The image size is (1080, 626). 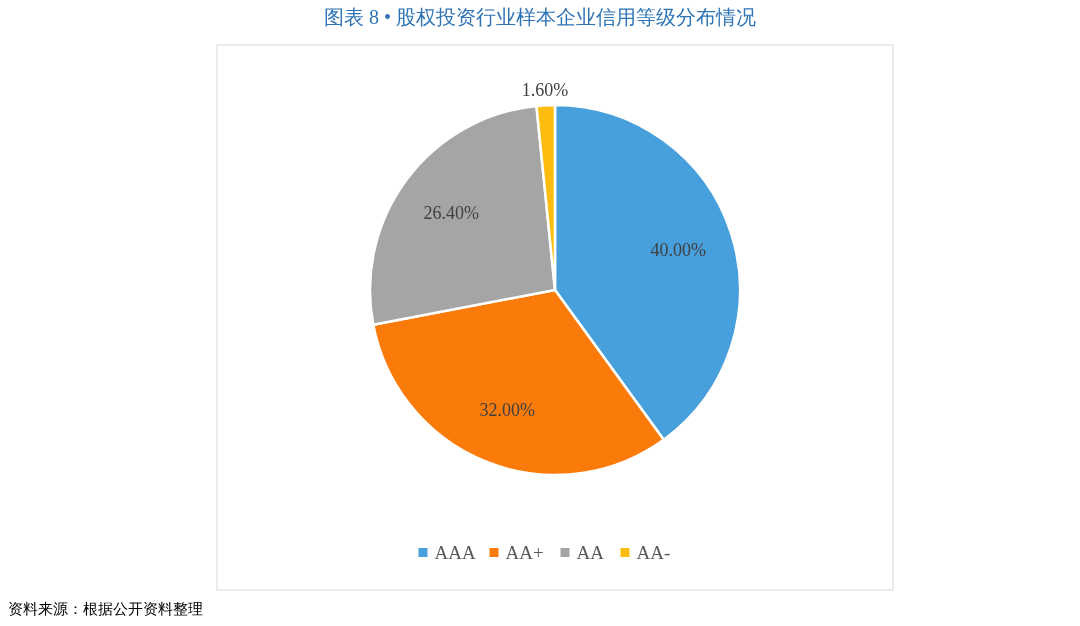 I want to click on chart-title: 图表 8 • 股权投资行业样本企业信用等级分布情况, so click(x=540, y=17).